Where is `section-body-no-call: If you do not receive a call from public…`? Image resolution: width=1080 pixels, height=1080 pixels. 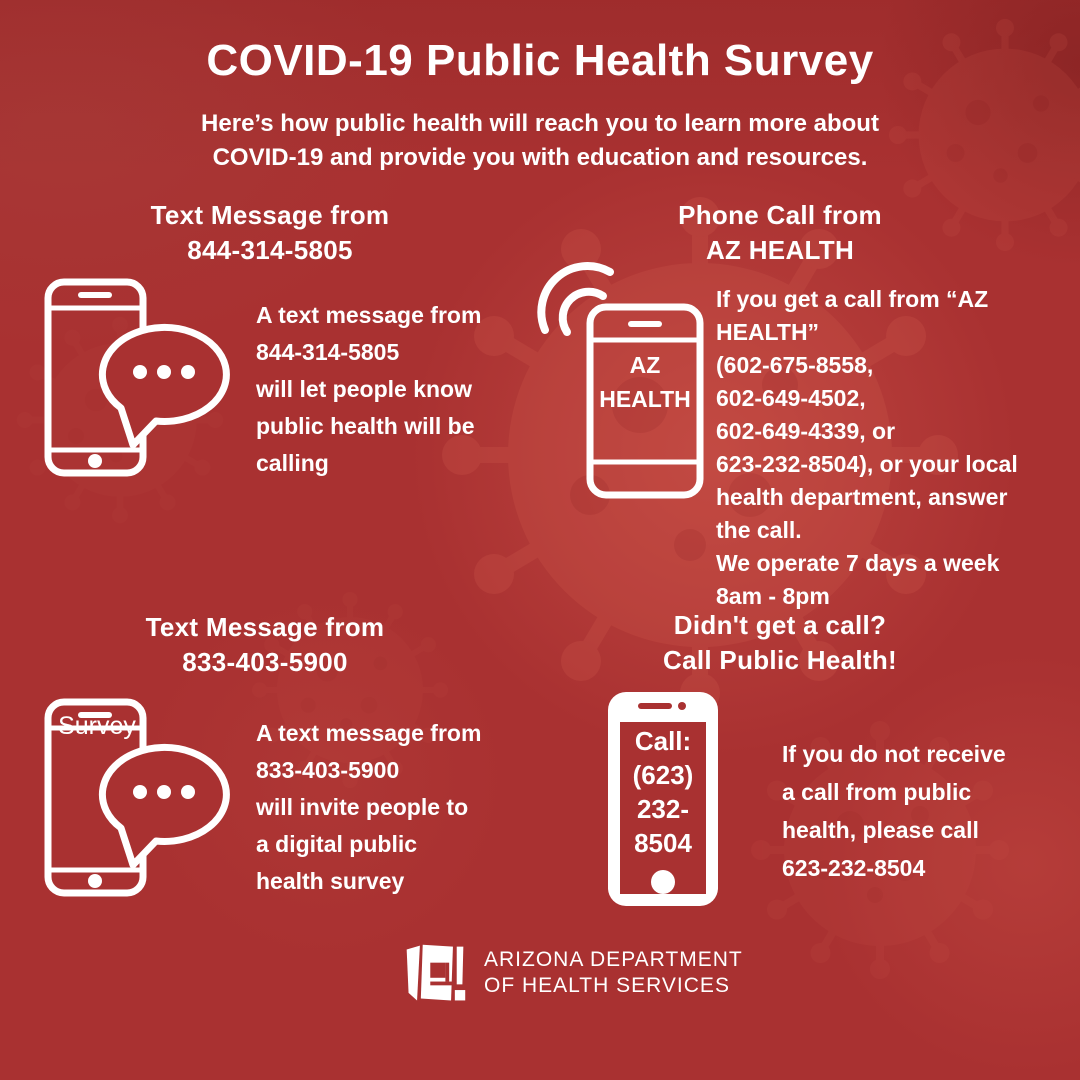 section-body-no-call: If you do not receive a call from public… is located at coordinates (894, 811).